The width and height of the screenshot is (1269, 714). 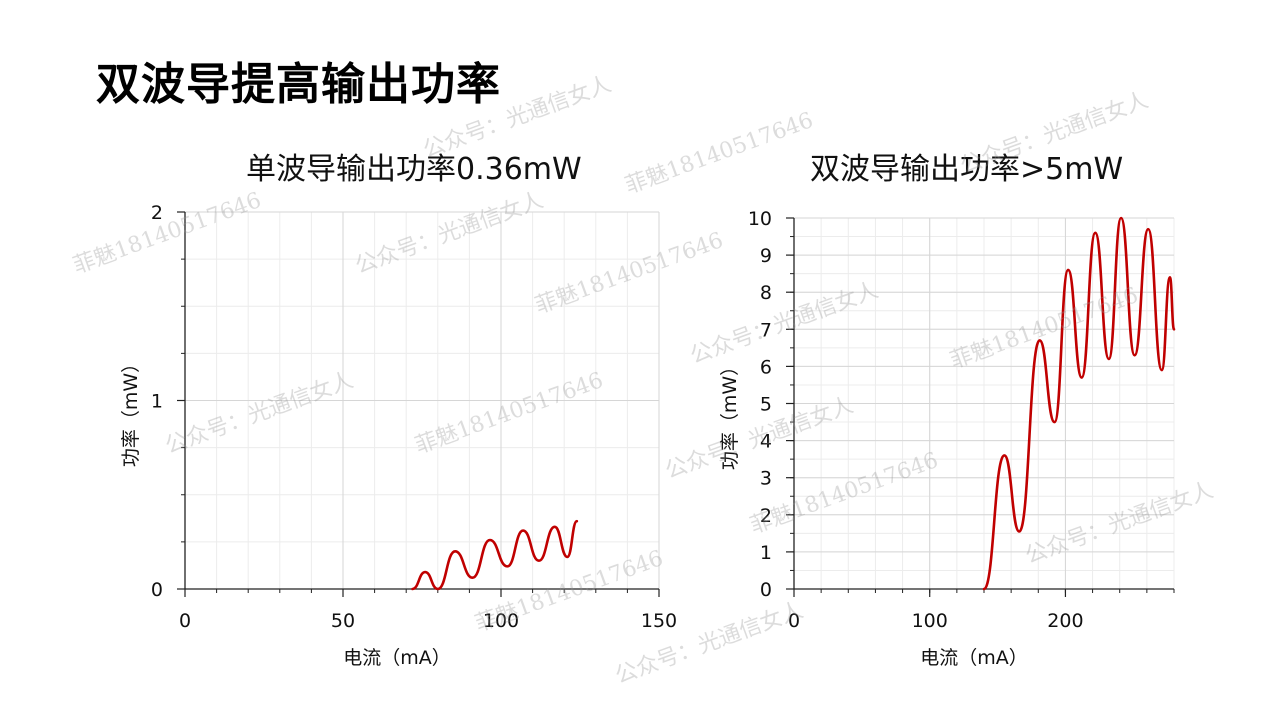 I want to click on right-power-curve, so click(x=1079, y=403).